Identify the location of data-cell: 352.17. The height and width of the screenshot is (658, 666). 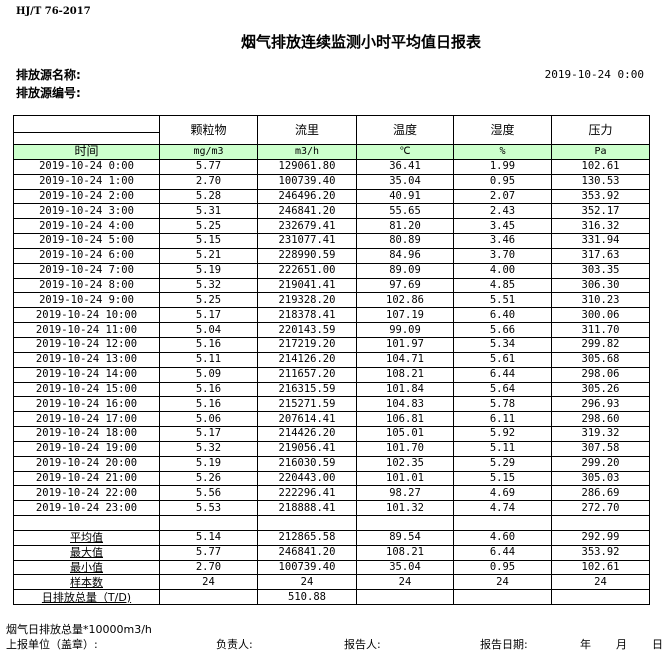
(600, 211).